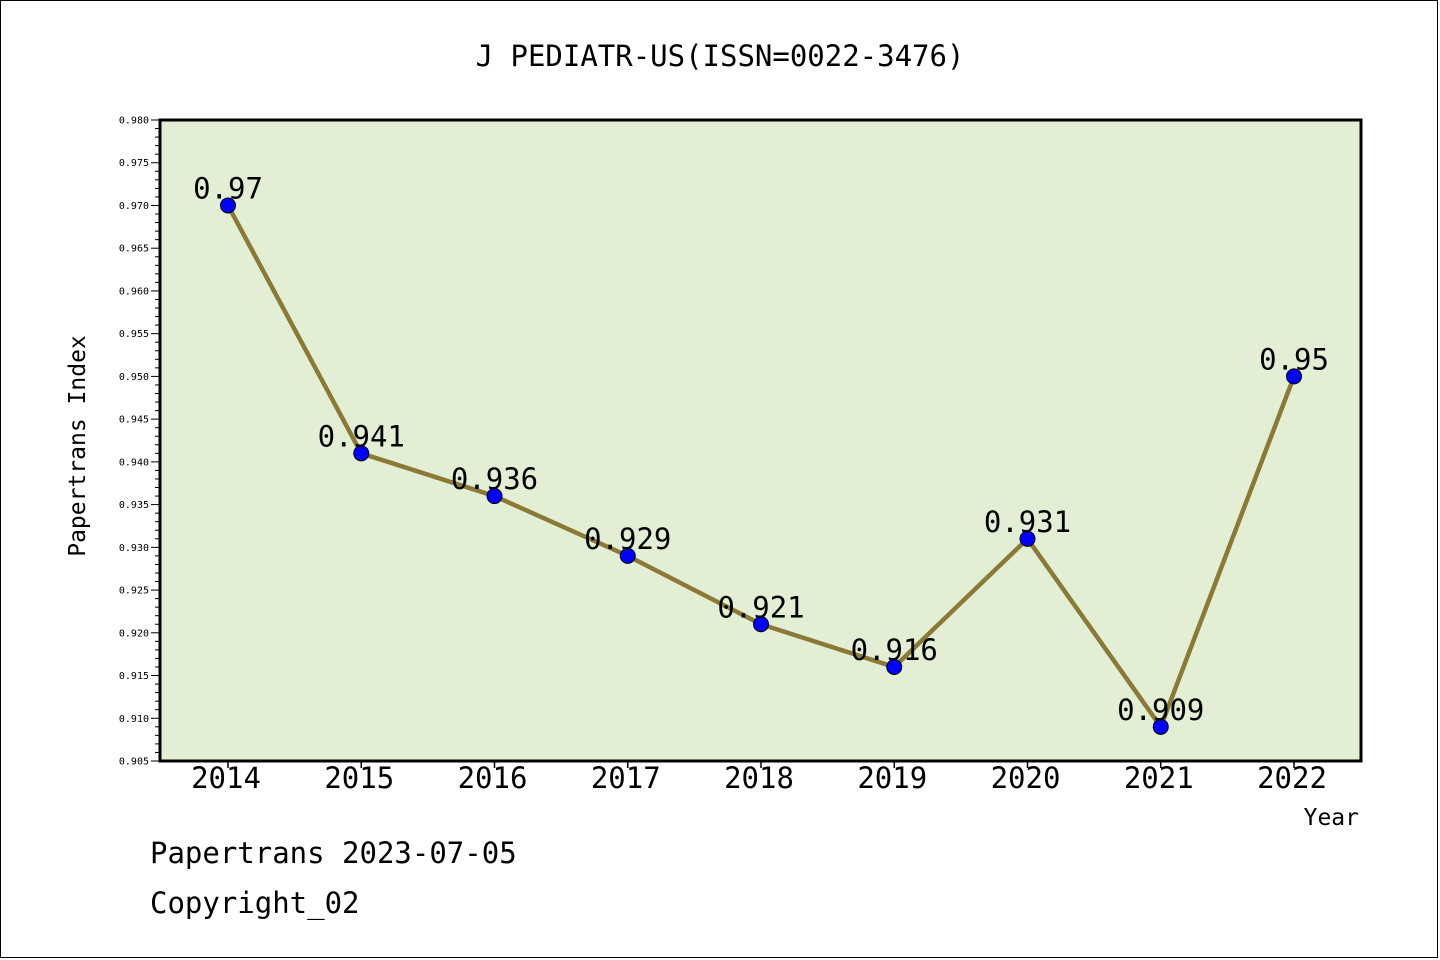 The width and height of the screenshot is (1440, 960). Describe the element at coordinates (134, 291) in the screenshot. I see `y-tick-label: 0.960` at that location.